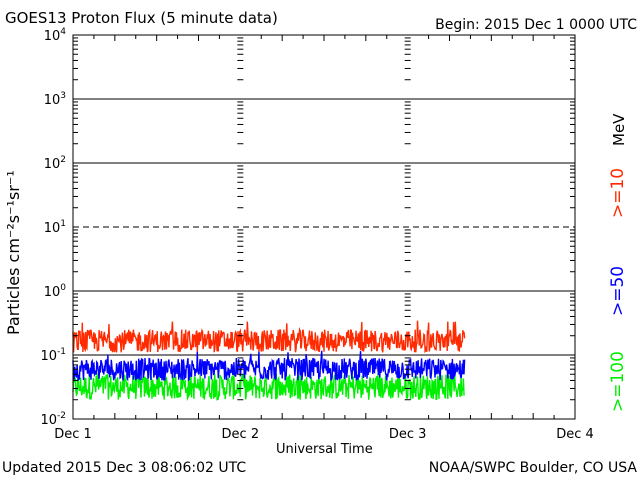 The height and width of the screenshot is (480, 640). I want to click on y-tick-label: 10², so click(55, 163).